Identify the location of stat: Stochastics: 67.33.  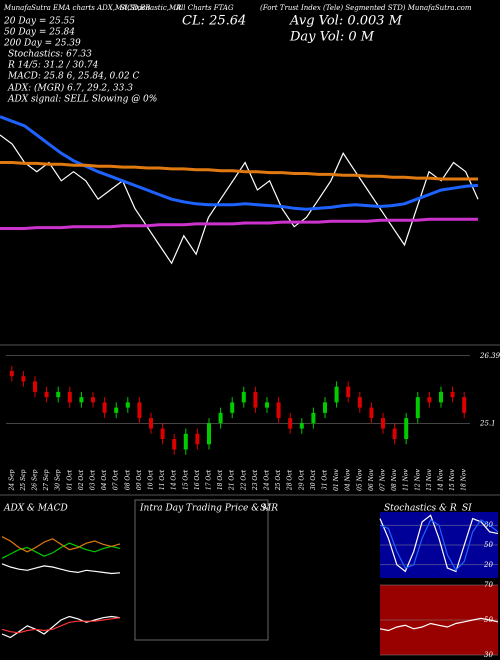
(50, 55).